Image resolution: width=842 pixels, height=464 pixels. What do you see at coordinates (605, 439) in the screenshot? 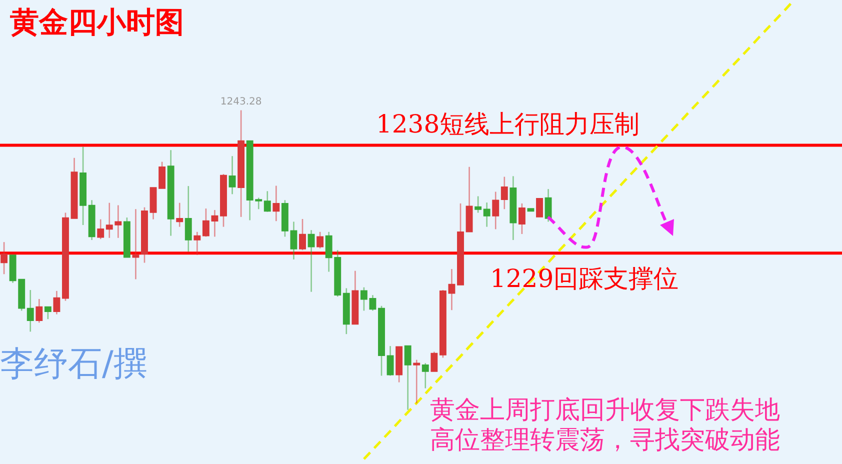
I see `text: 高位整理转震荡，寻找突破动能` at bounding box center [605, 439].